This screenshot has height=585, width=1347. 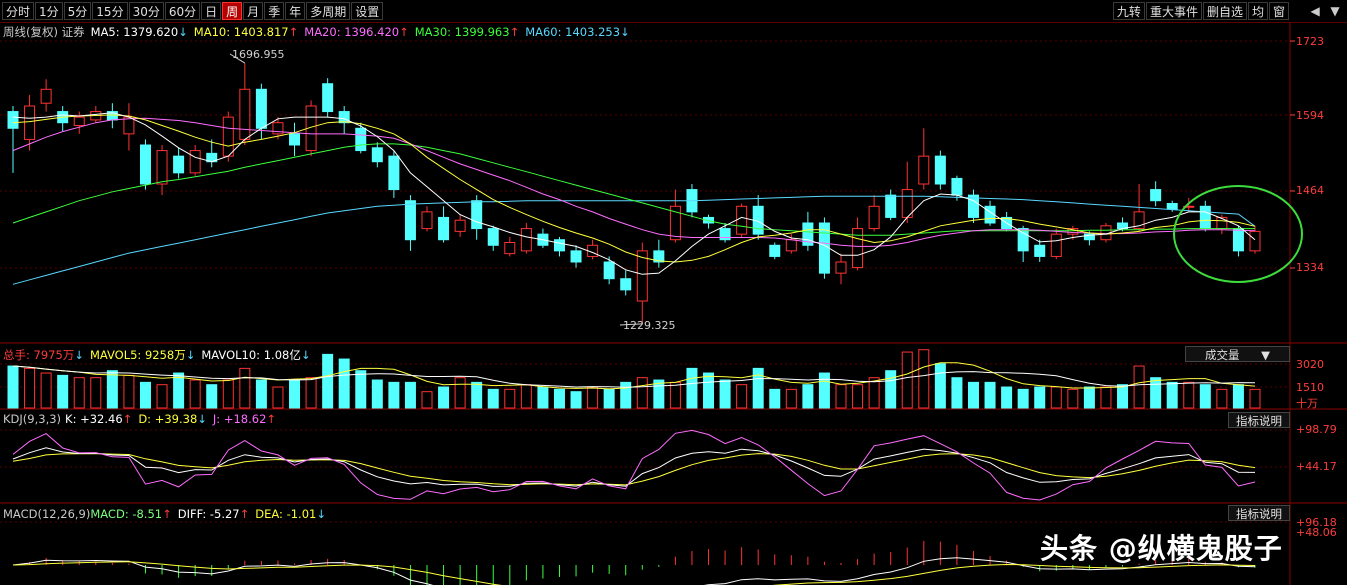 I want to click on ma30-value: MA30: 1399.963, so click(x=462, y=32).